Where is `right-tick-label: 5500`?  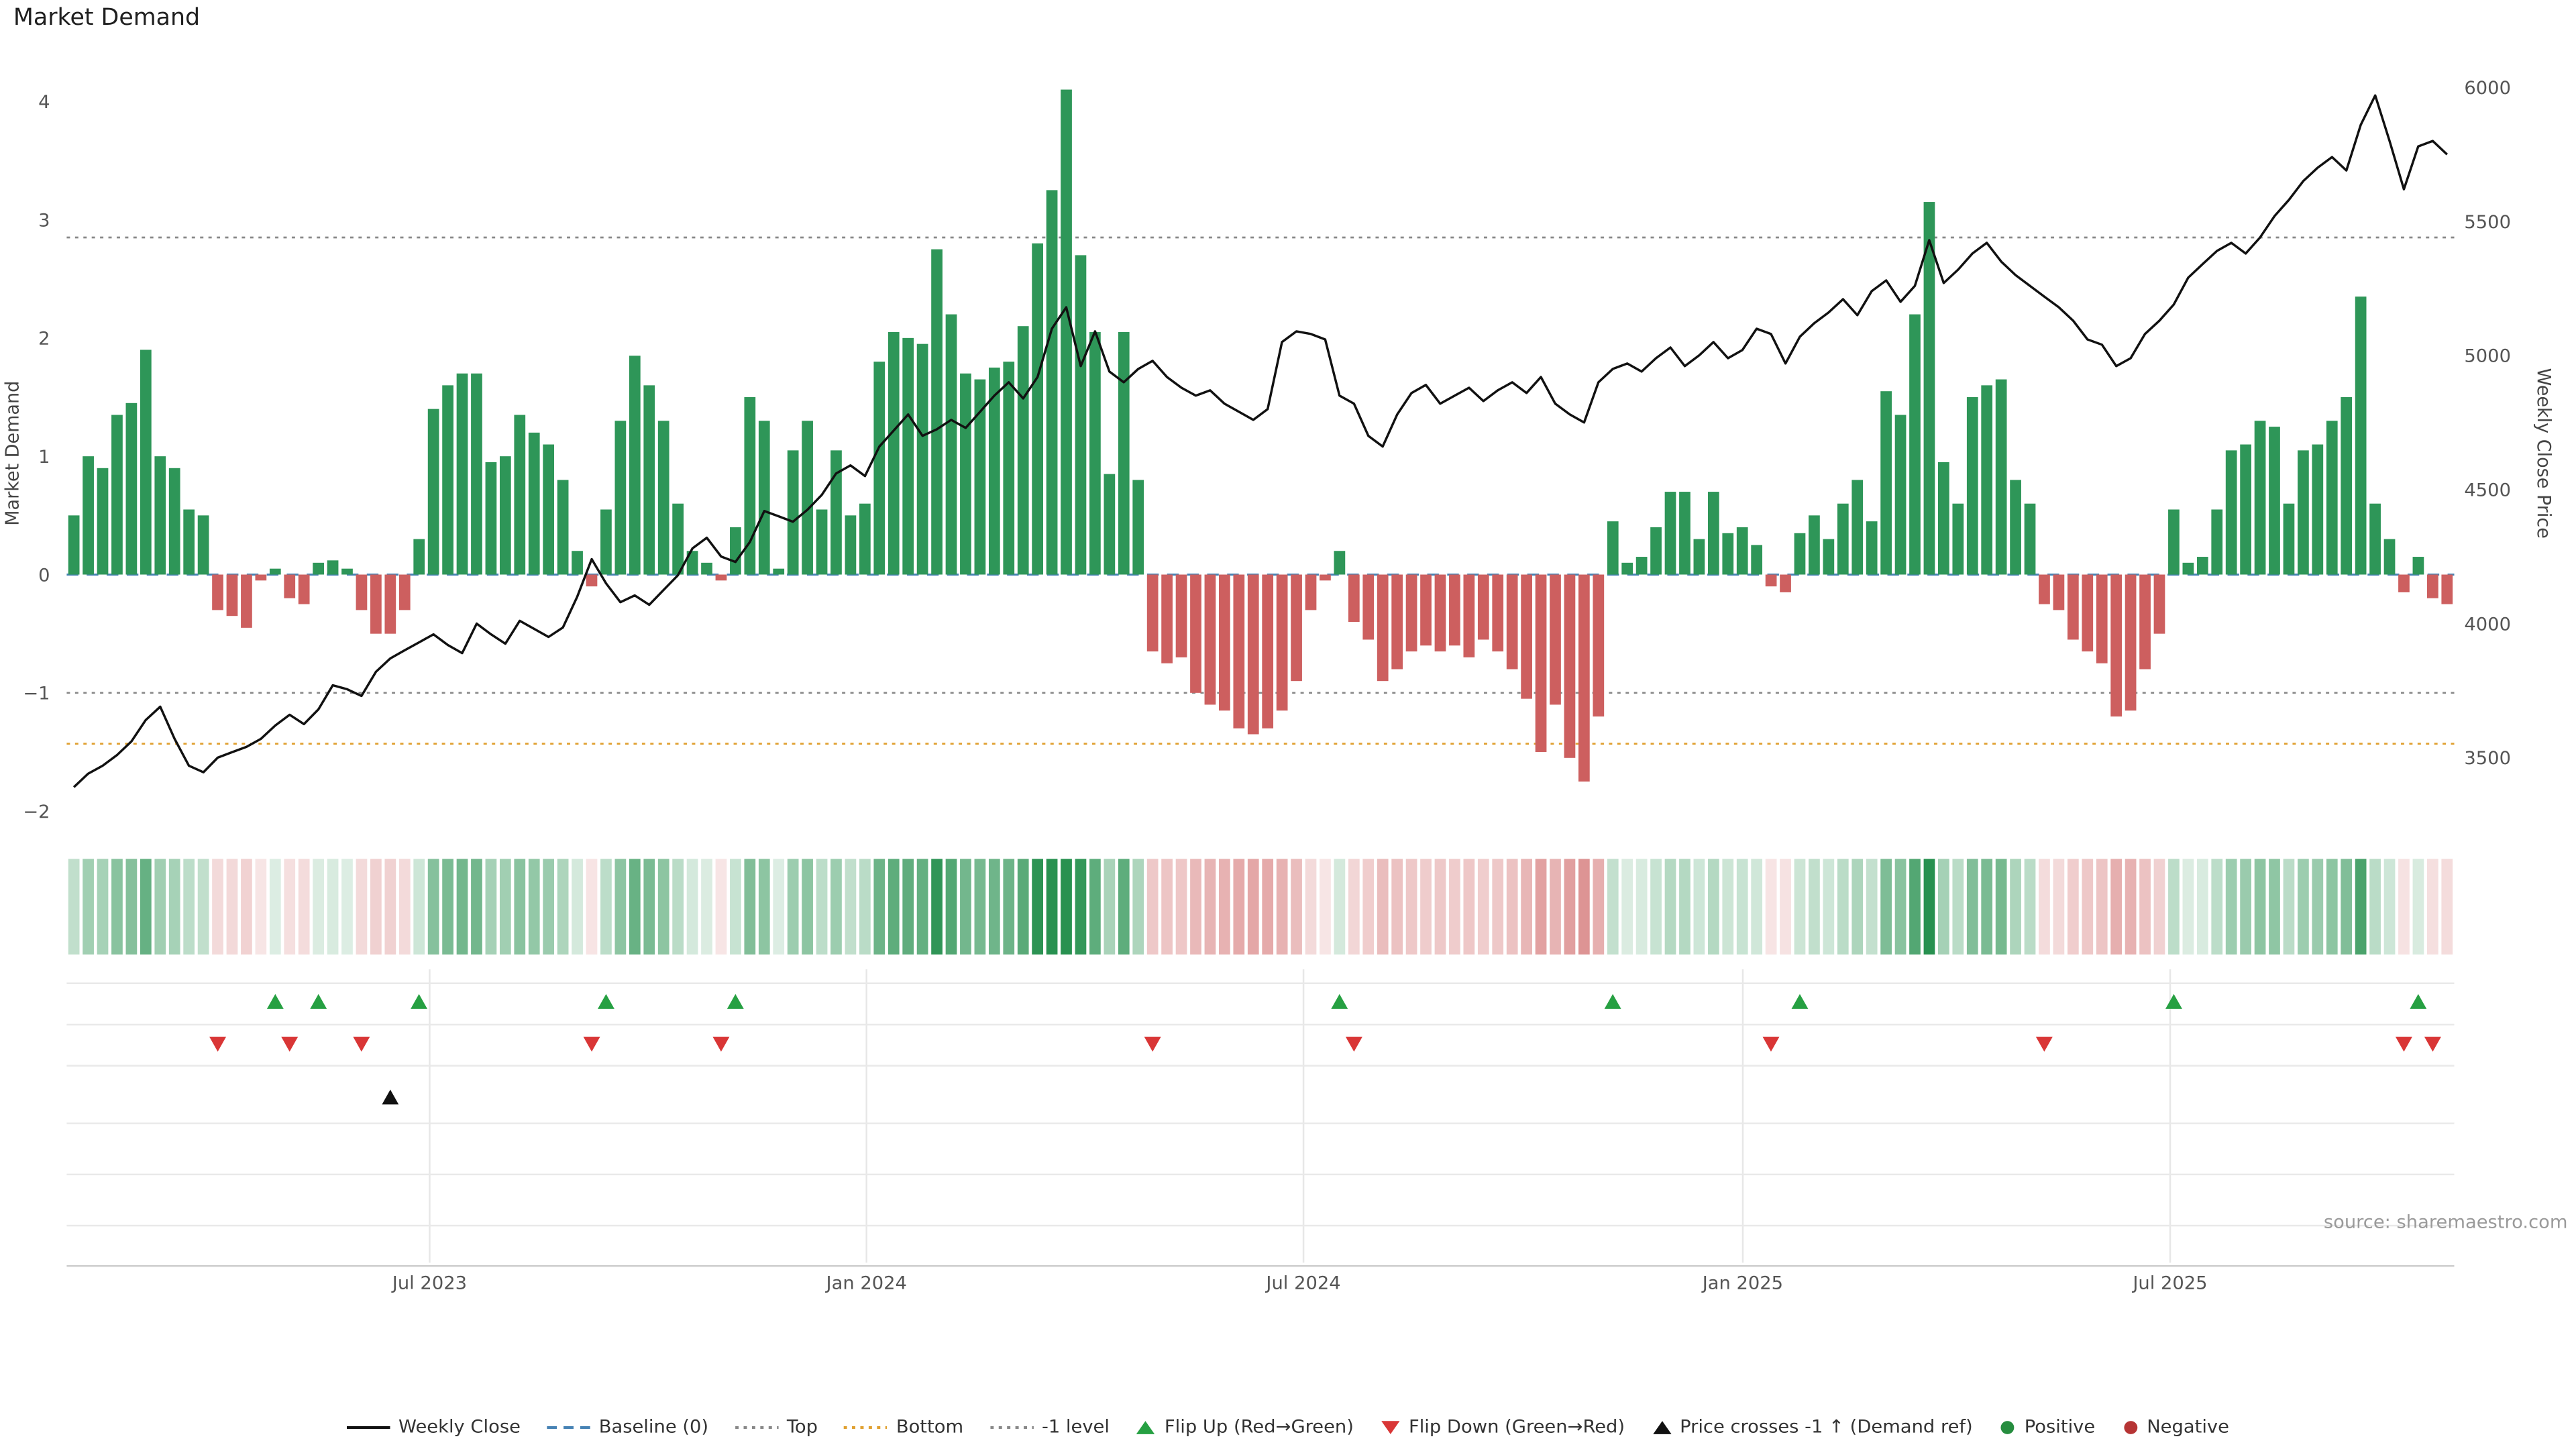
right-tick-label: 5500 is located at coordinates (2487, 222).